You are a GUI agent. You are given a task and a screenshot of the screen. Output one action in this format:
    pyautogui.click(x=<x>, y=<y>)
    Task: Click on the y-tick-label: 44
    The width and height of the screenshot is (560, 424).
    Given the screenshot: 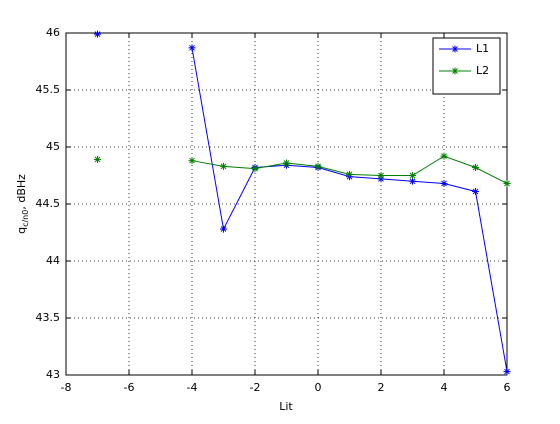 What is the action you would take?
    pyautogui.click(x=53, y=260)
    